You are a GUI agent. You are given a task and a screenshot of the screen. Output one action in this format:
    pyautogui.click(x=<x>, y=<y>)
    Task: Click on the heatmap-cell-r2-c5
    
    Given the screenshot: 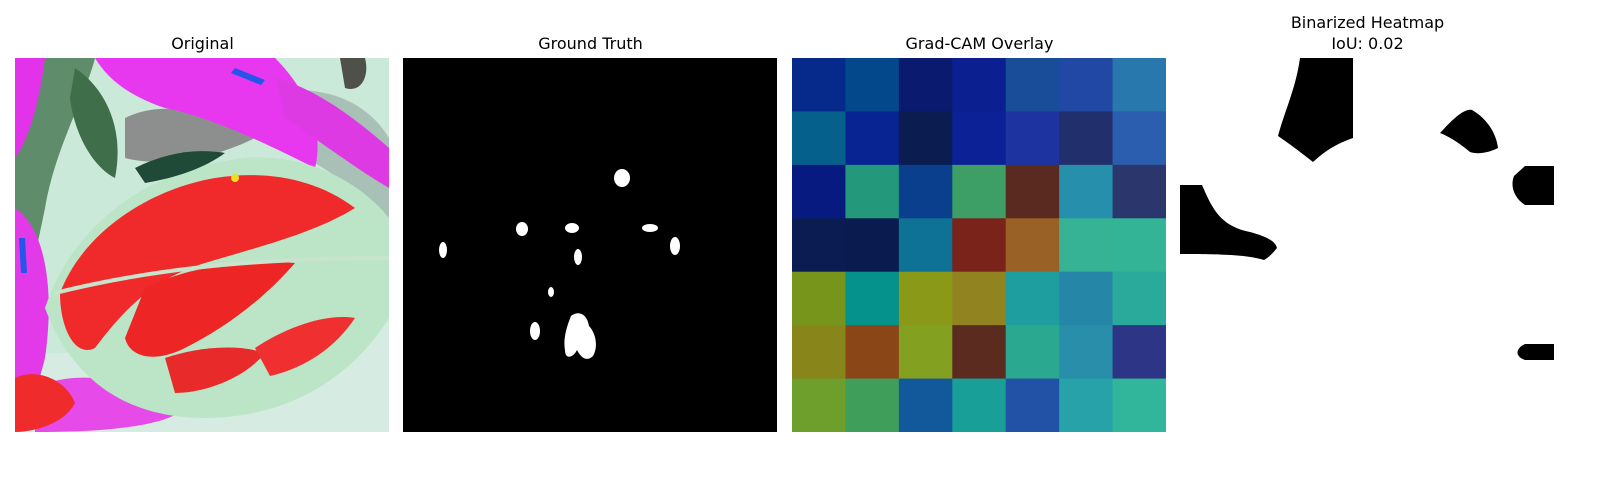 What is the action you would take?
    pyautogui.click(x=1086, y=191)
    